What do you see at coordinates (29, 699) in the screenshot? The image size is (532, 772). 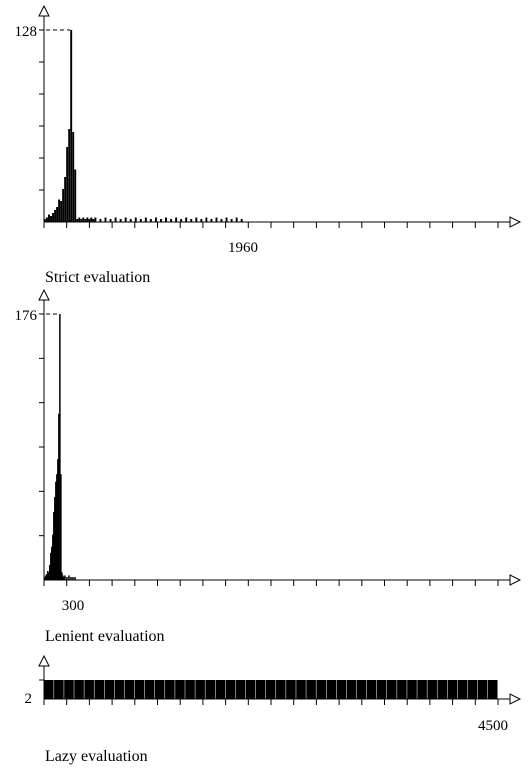 I see `y-max-tick-label: 2` at bounding box center [29, 699].